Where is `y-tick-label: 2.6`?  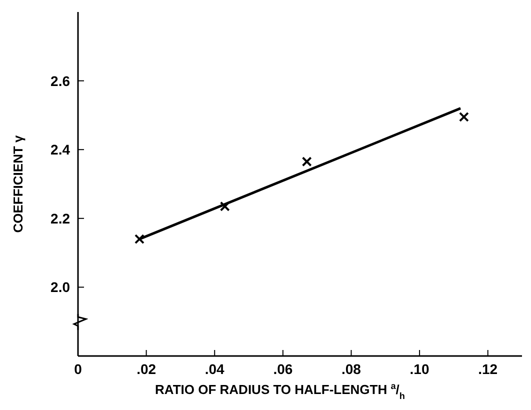 y-tick-label: 2.6 is located at coordinates (60, 80).